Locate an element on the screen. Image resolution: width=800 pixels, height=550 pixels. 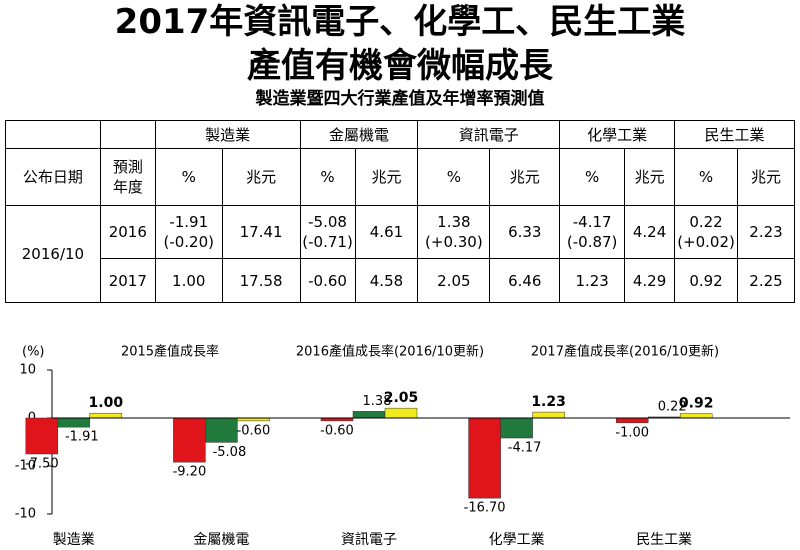
cell-line: (+0.02) is located at coordinates (706, 242).